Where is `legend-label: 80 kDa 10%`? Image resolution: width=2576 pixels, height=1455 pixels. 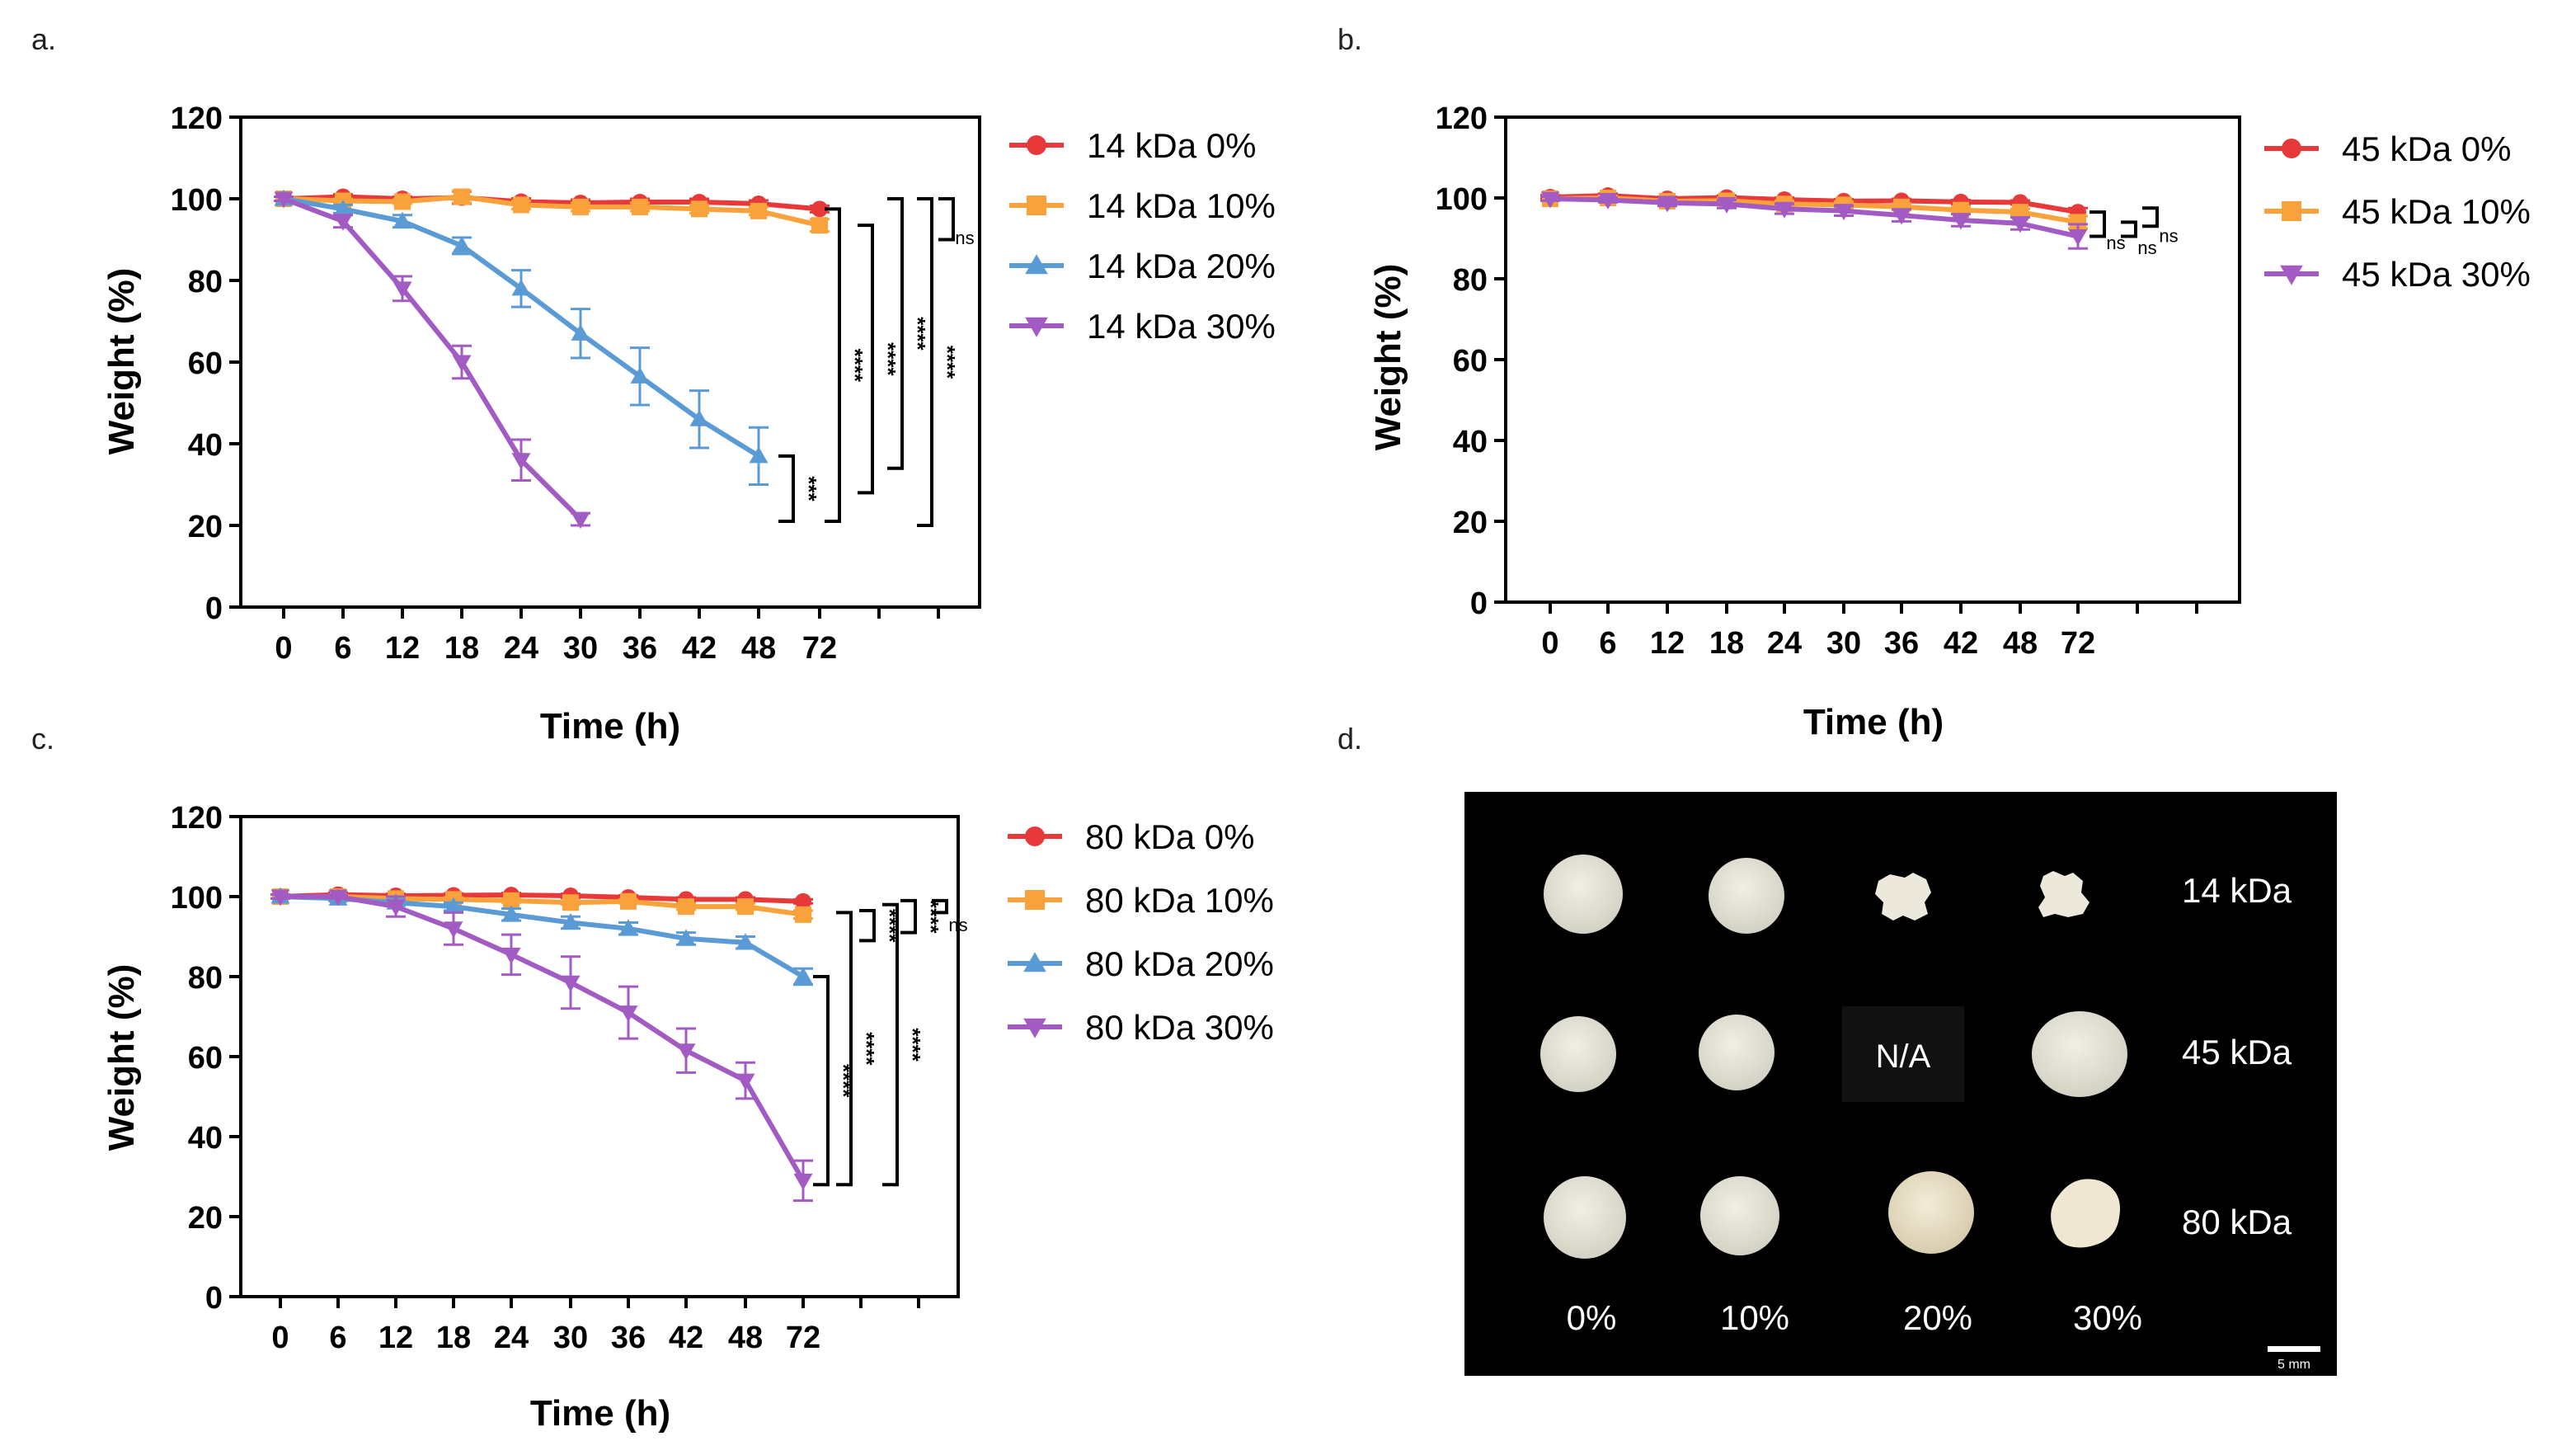 legend-label: 80 kDa 10% is located at coordinates (1179, 900).